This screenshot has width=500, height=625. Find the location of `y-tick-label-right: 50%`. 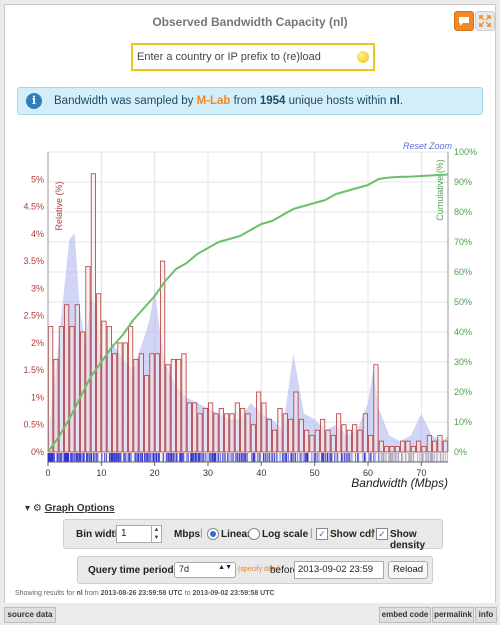

y-tick-label-right: 50% is located at coordinates (463, 302).